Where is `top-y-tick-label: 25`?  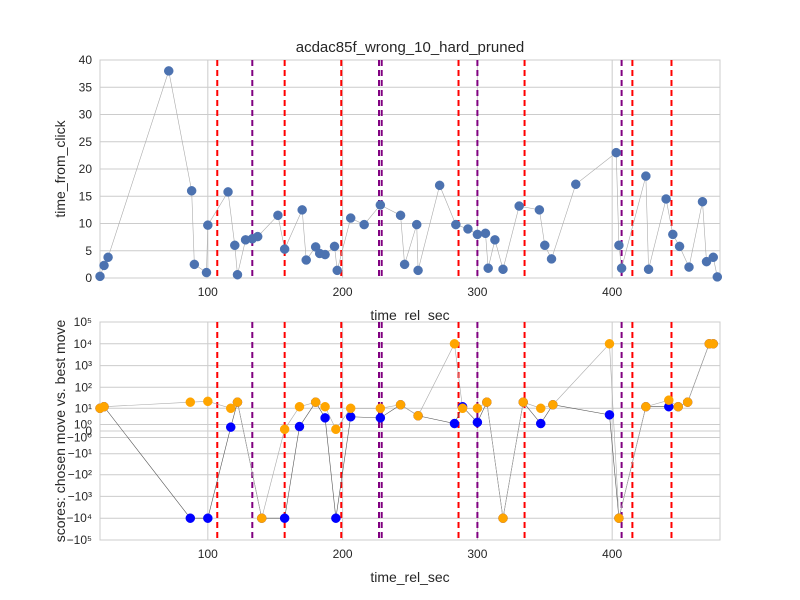
top-y-tick-label: 25 is located at coordinates (86, 142).